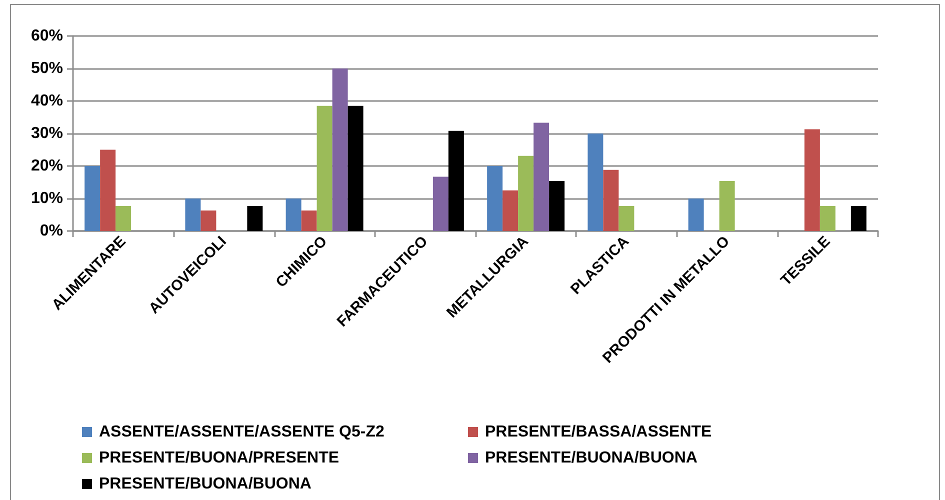 Image resolution: width=945 pixels, height=500 pixels. Describe the element at coordinates (46, 166) in the screenshot. I see `y-tick-label: 20%` at that location.